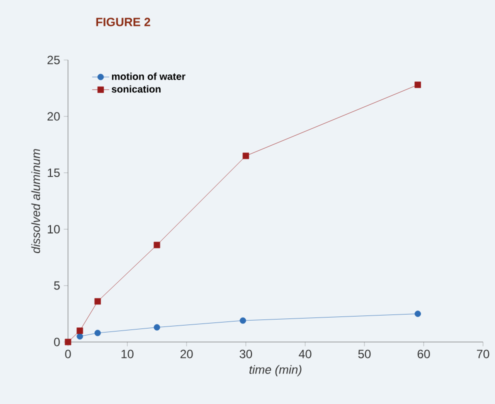 Image resolution: width=495 pixels, height=404 pixels. What do you see at coordinates (54, 229) in the screenshot?
I see `y-tick-label: 10` at bounding box center [54, 229].